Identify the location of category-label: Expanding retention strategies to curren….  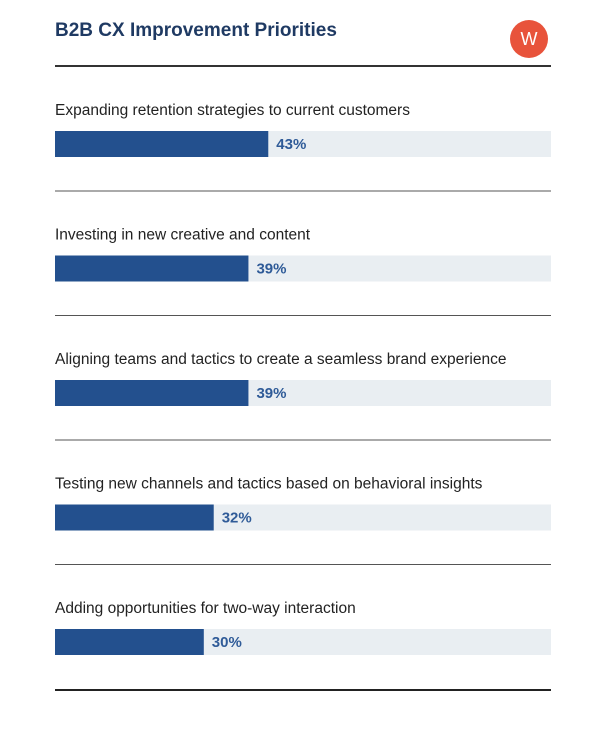
(232, 110).